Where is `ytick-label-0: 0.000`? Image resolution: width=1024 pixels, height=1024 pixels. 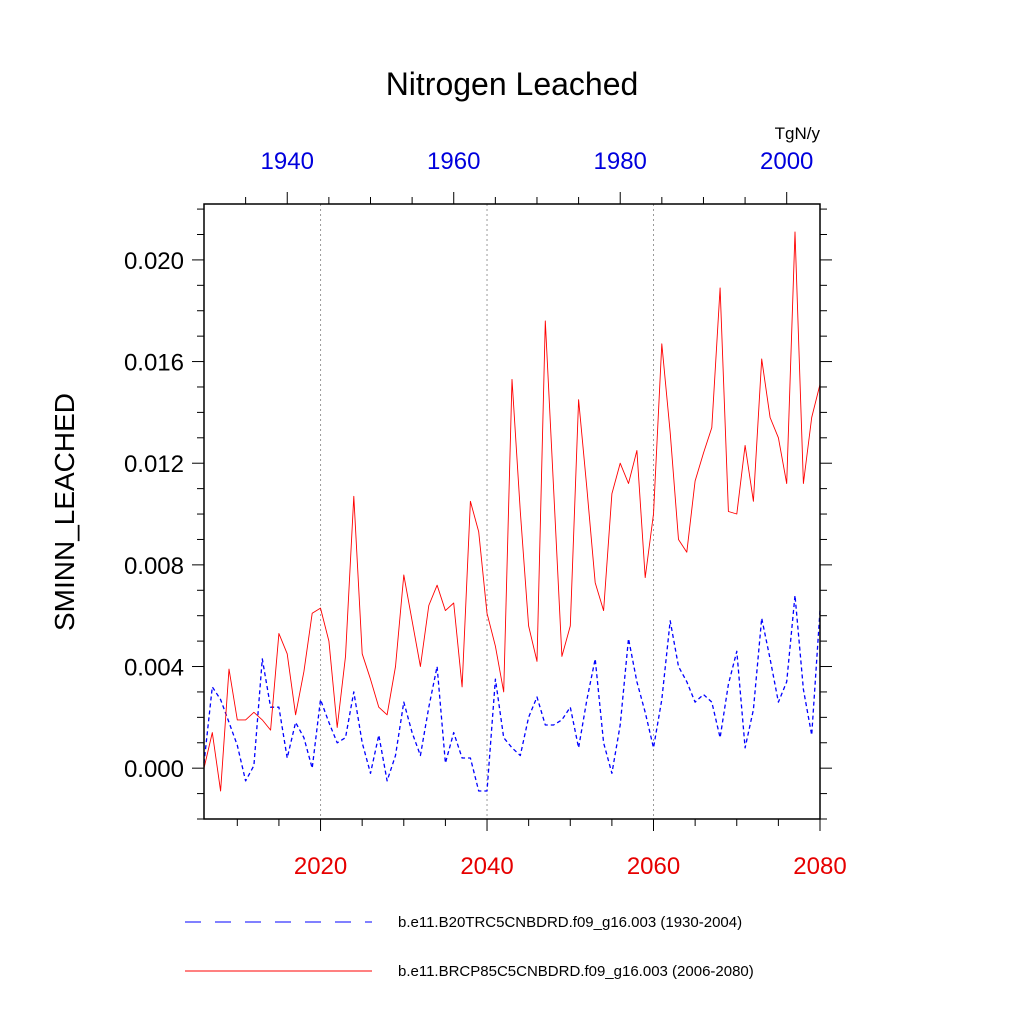
ytick-label-0: 0.000 is located at coordinates (154, 769).